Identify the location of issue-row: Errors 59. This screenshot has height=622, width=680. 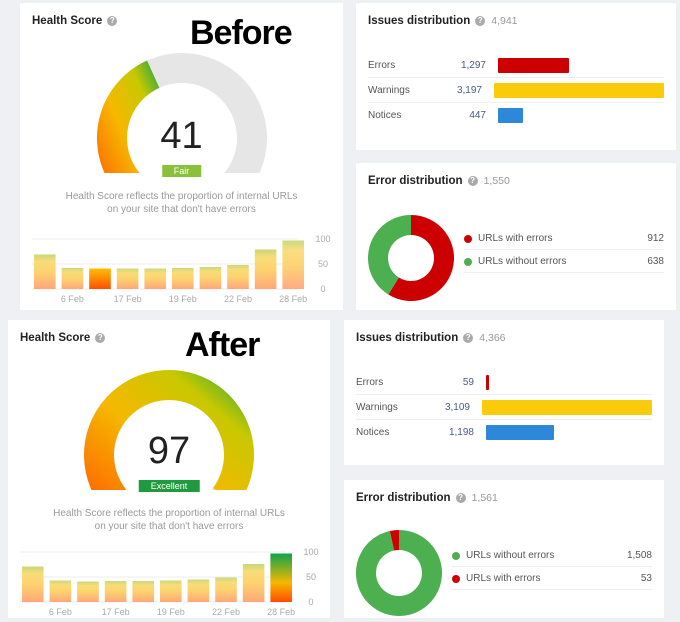
(504, 382).